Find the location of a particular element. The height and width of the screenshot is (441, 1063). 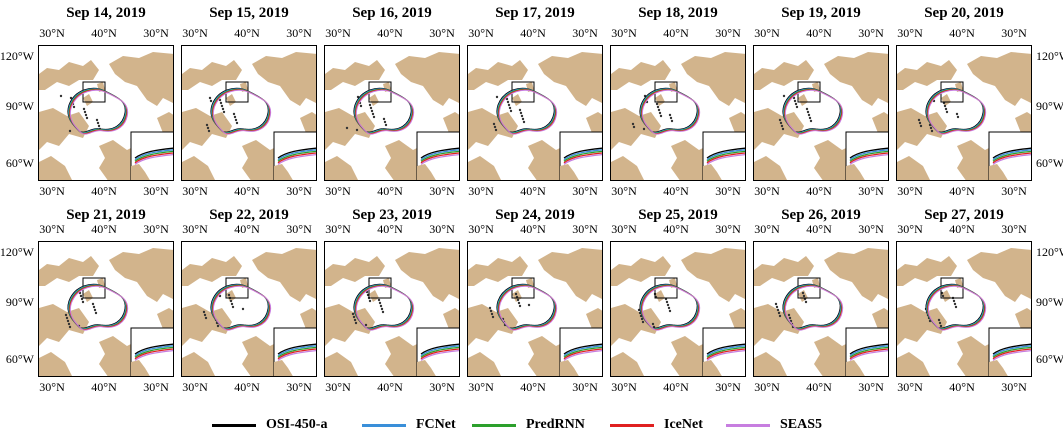

panel-title: Sep 14, 2019 is located at coordinates (106, 13).